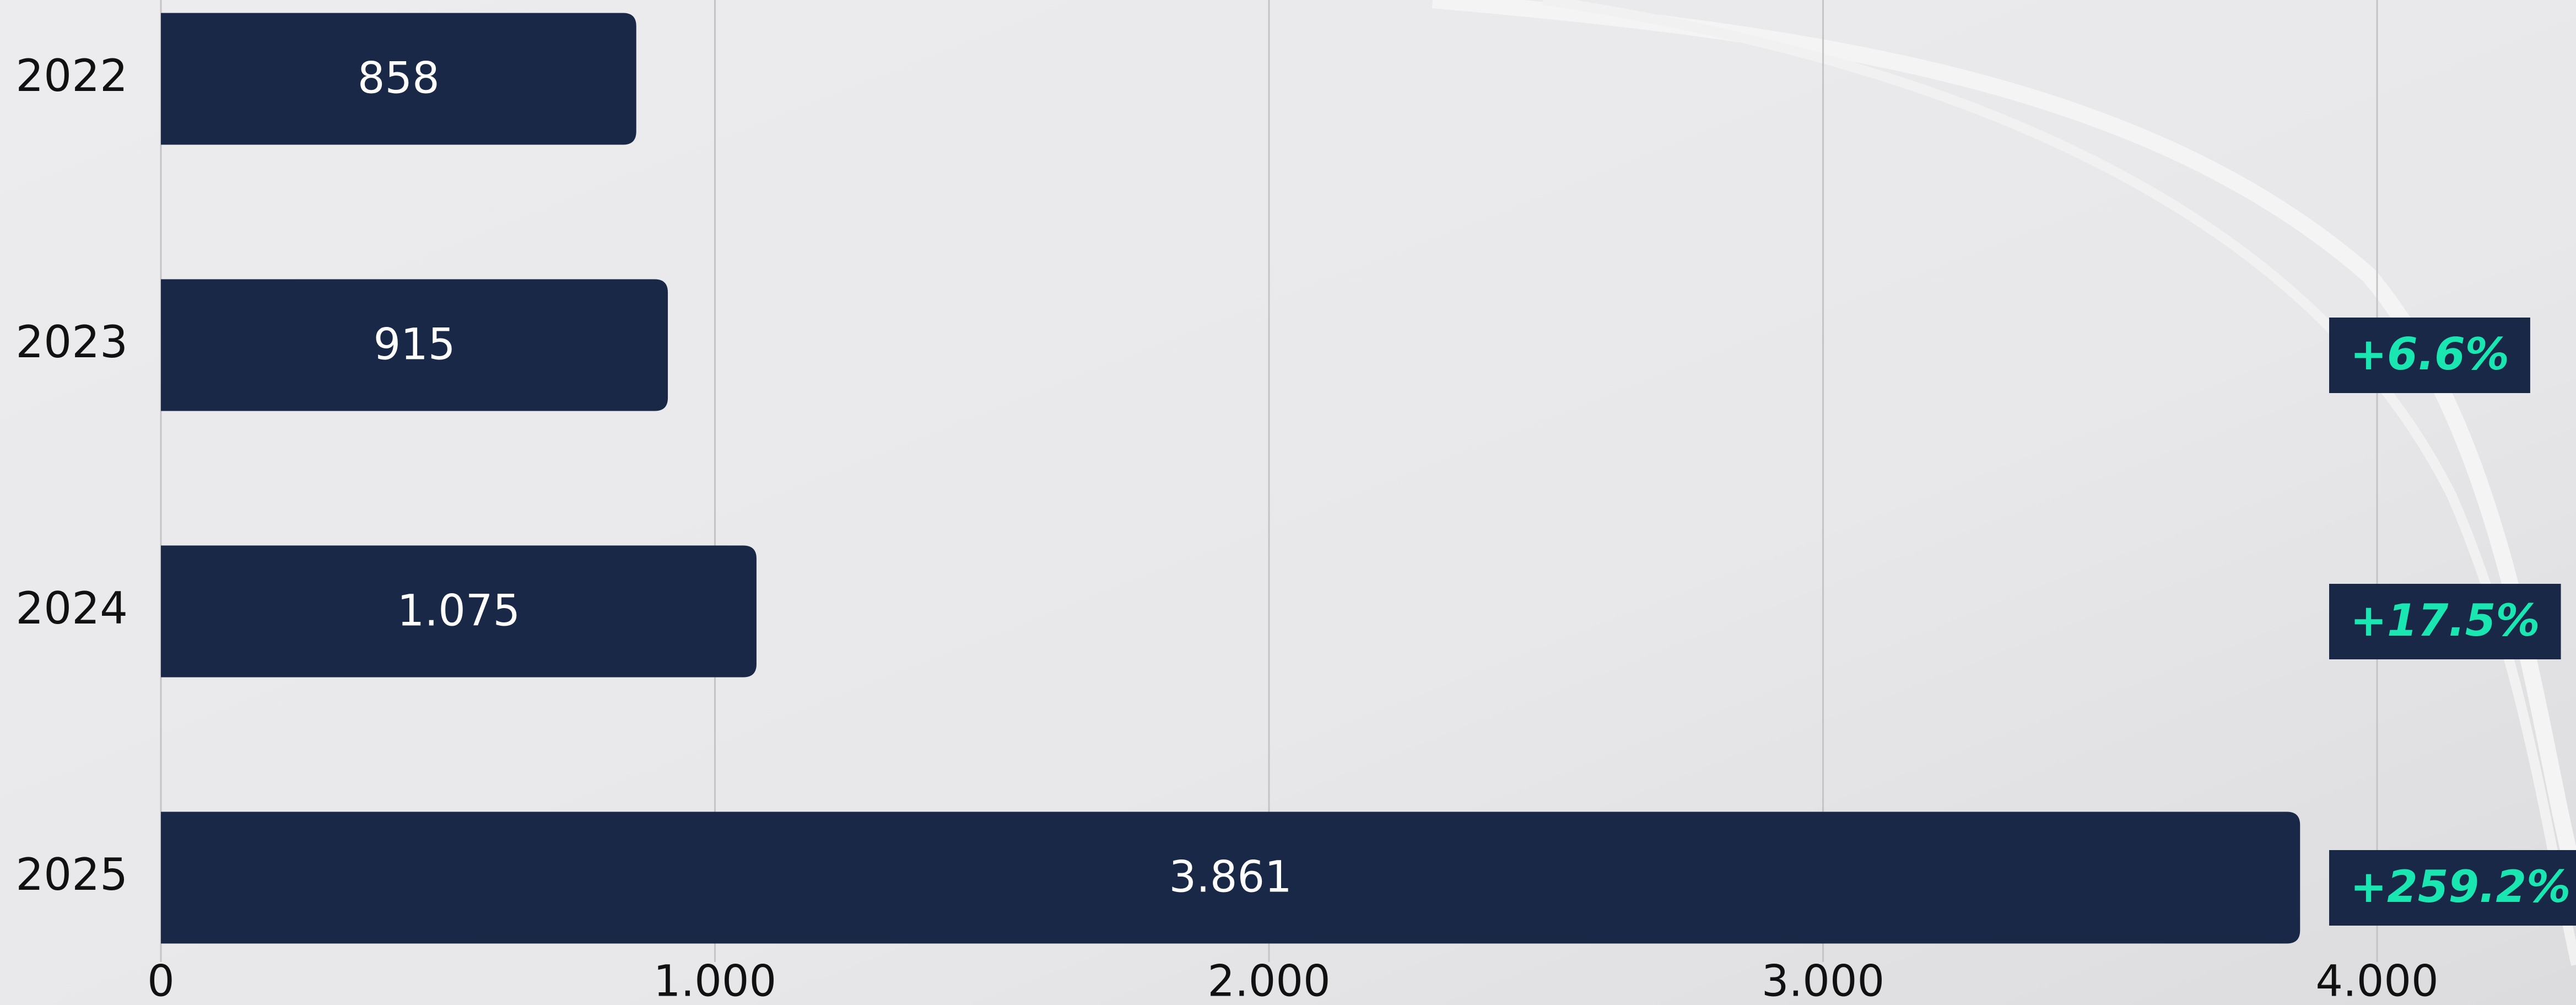 This screenshot has width=2576, height=1005. Describe the element at coordinates (71, 342) in the screenshot. I see `y-tick-label: 2023` at that location.